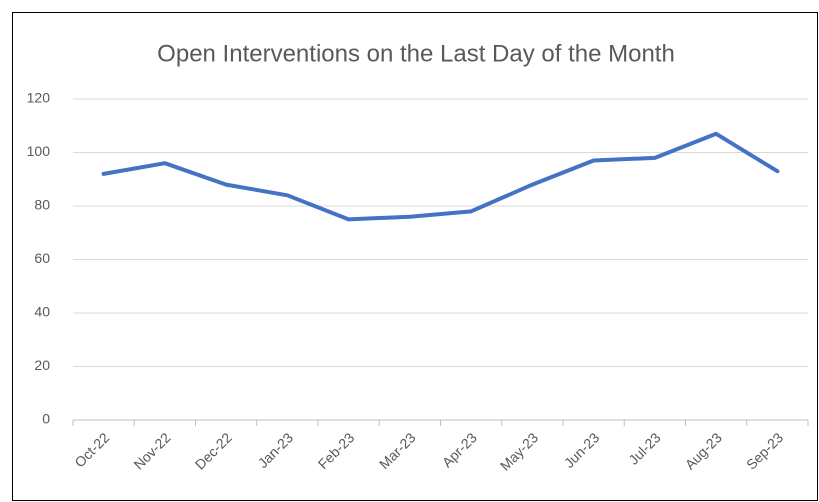 The image size is (819, 502). I want to click on y-tick-label: 60, so click(42, 258).